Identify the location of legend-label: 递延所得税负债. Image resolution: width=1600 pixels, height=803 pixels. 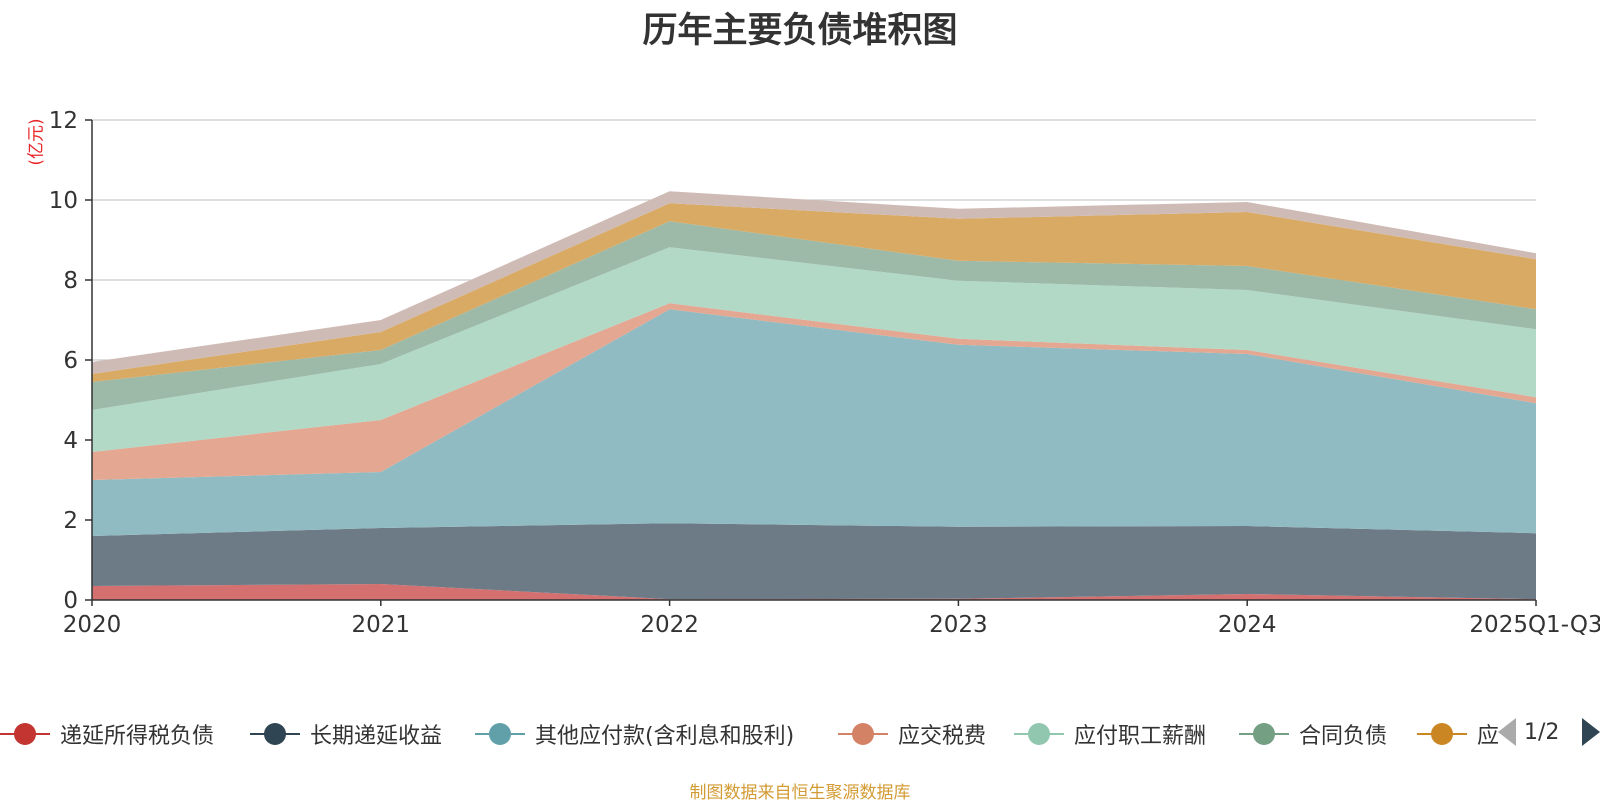
(137, 736).